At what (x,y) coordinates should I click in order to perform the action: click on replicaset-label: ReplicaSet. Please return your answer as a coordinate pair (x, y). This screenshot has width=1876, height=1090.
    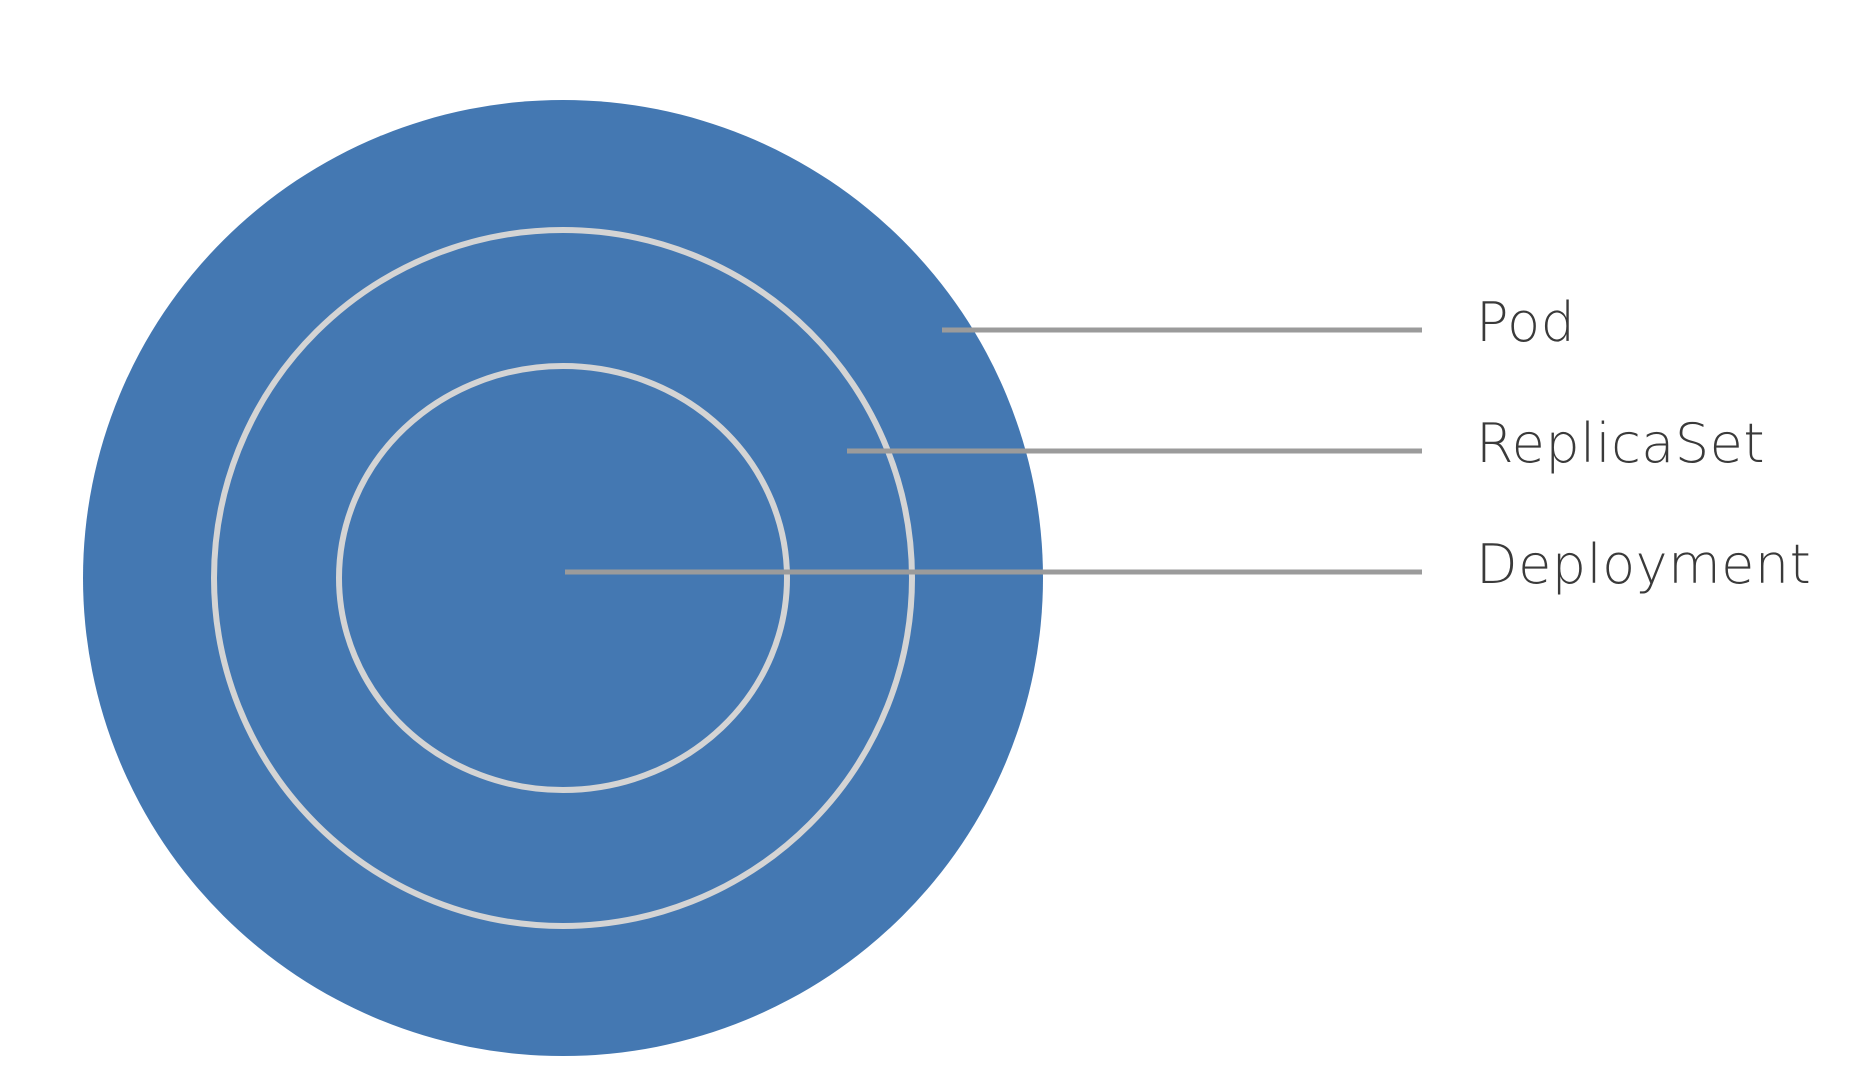
    Looking at the image, I should click on (1621, 443).